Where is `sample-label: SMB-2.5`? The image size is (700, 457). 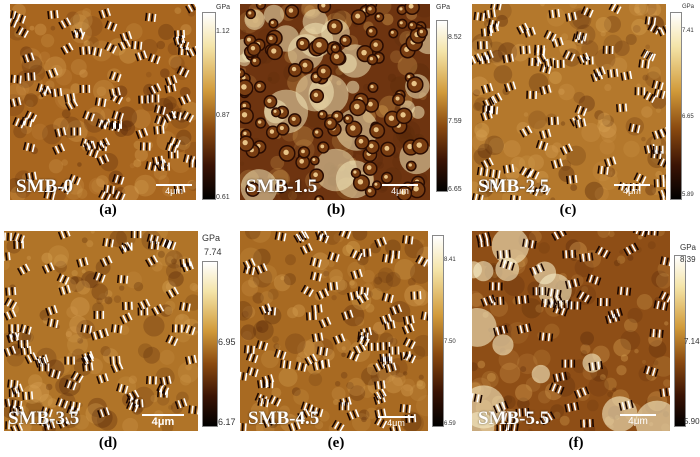
sample-label: SMB-2.5 is located at coordinates (514, 186).